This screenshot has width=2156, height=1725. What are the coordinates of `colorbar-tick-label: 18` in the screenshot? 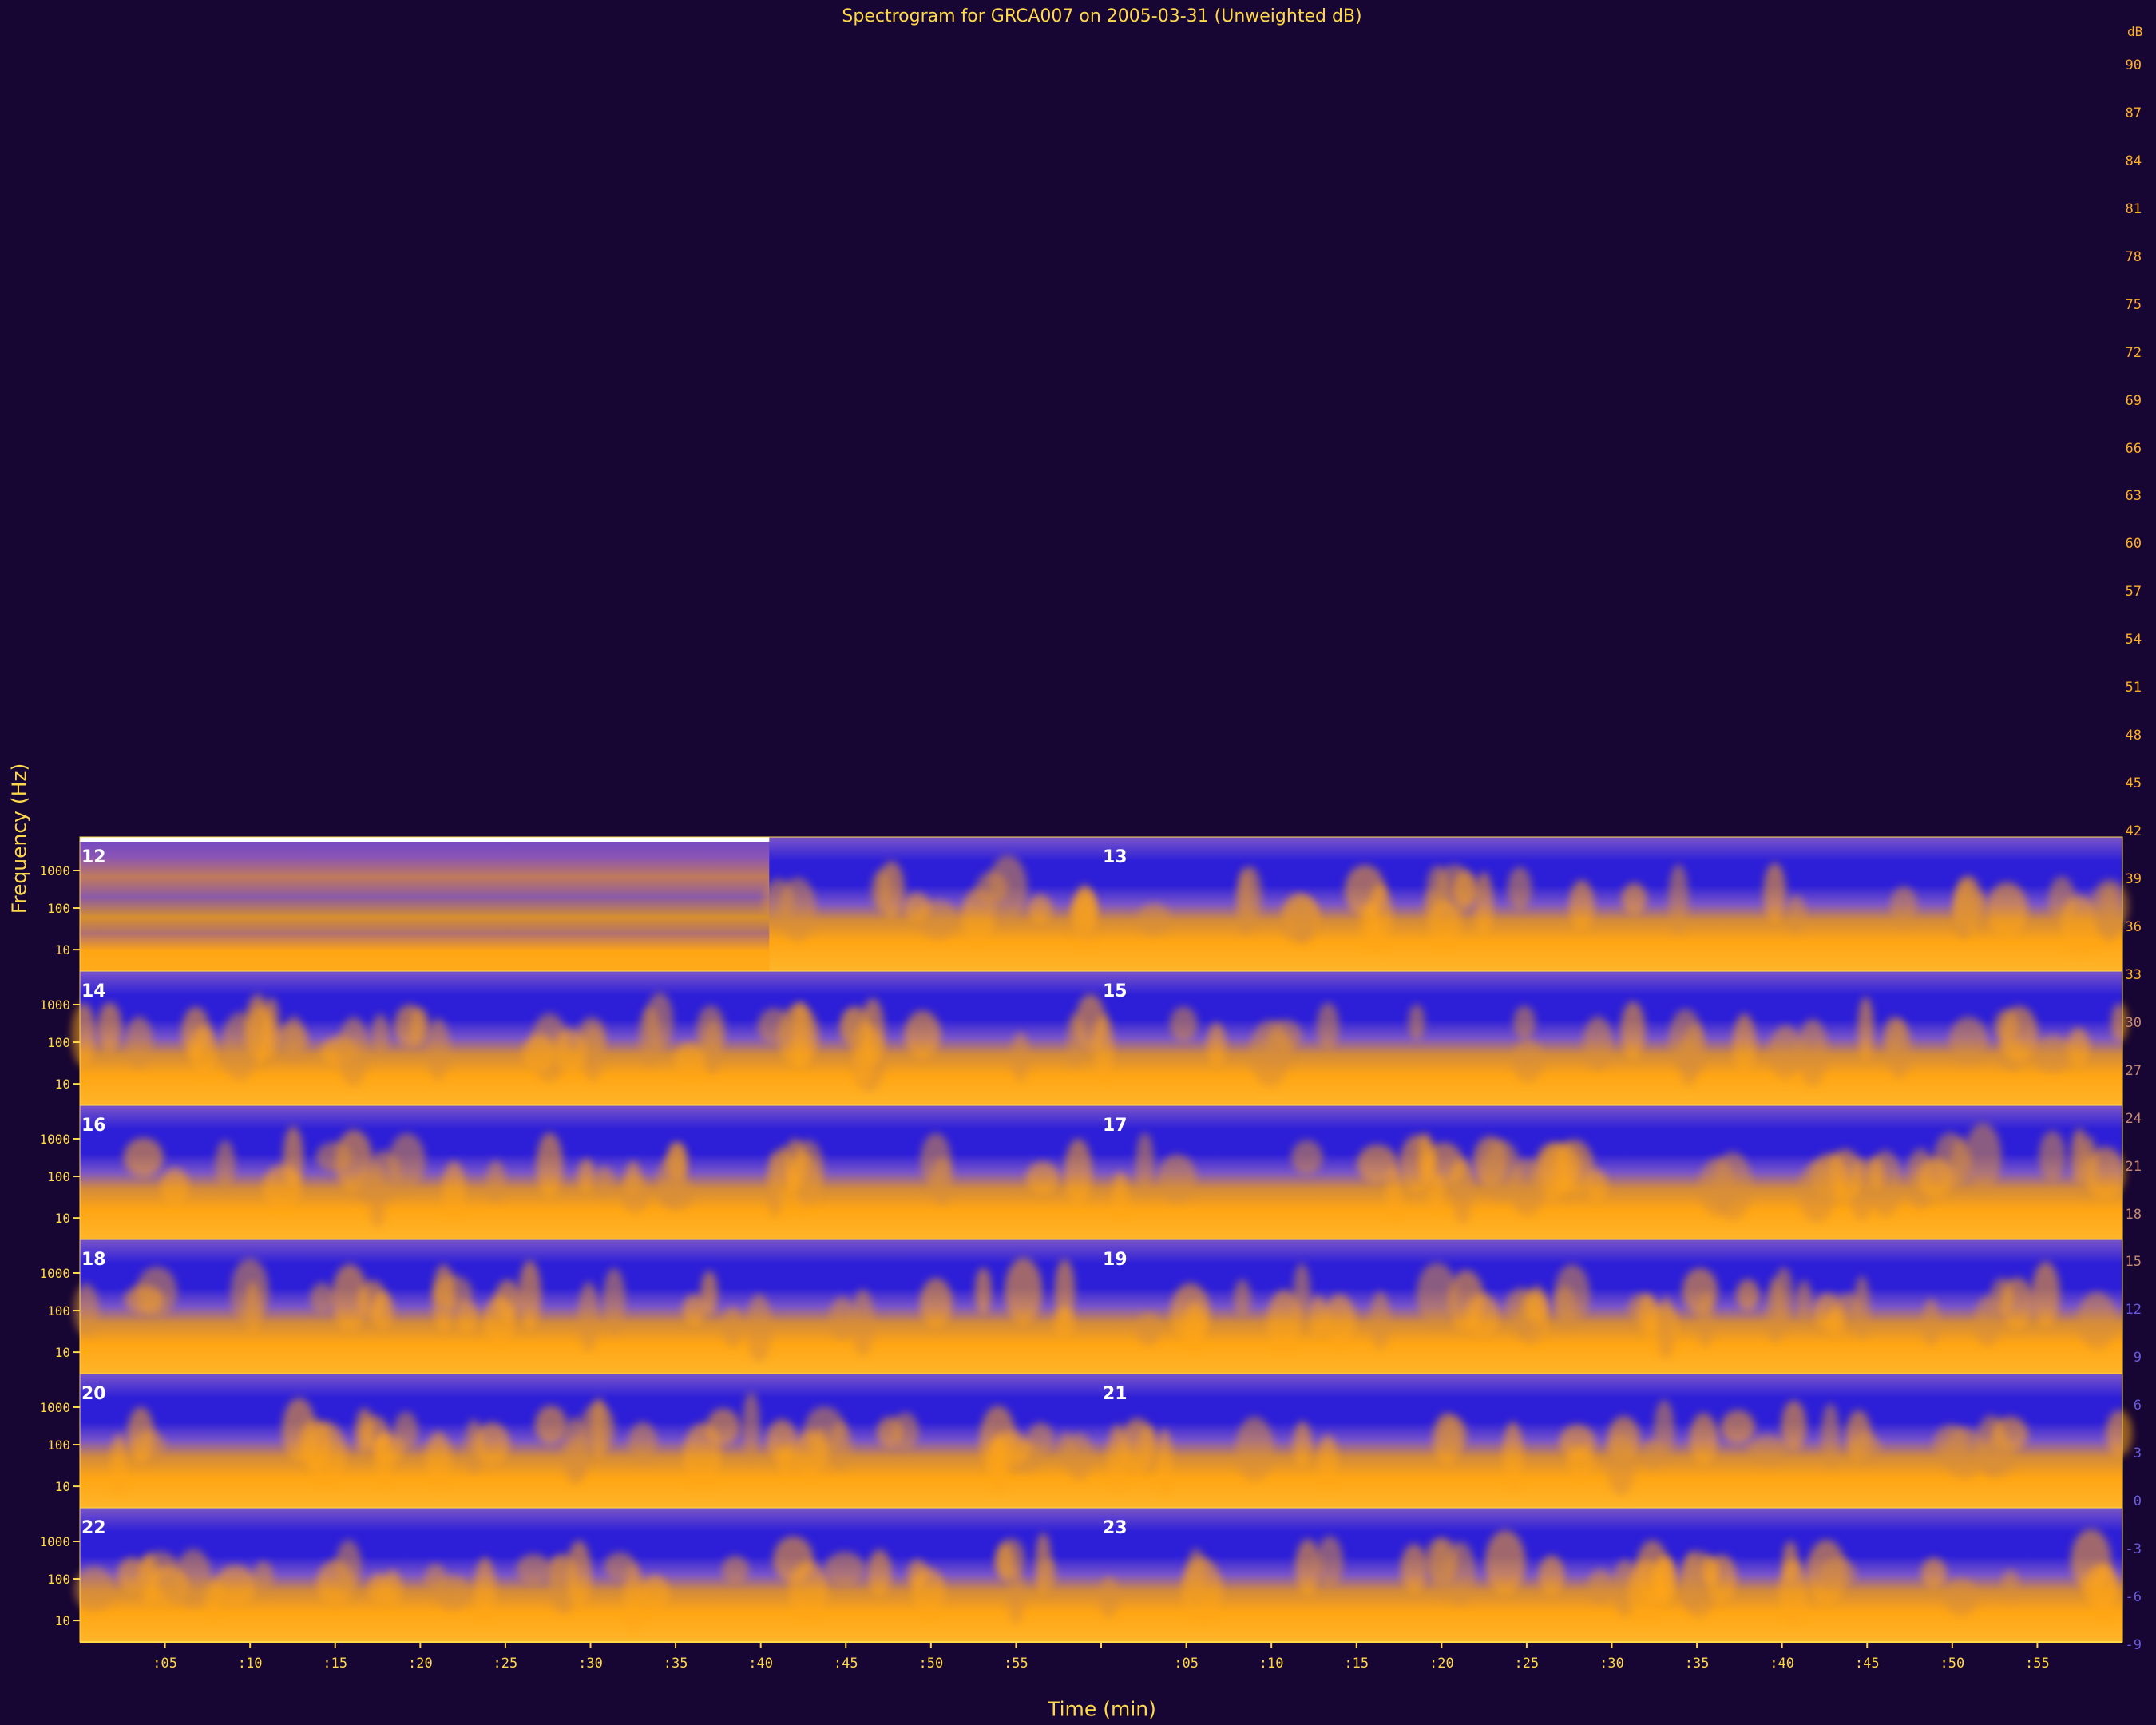 It's located at (2133, 1215).